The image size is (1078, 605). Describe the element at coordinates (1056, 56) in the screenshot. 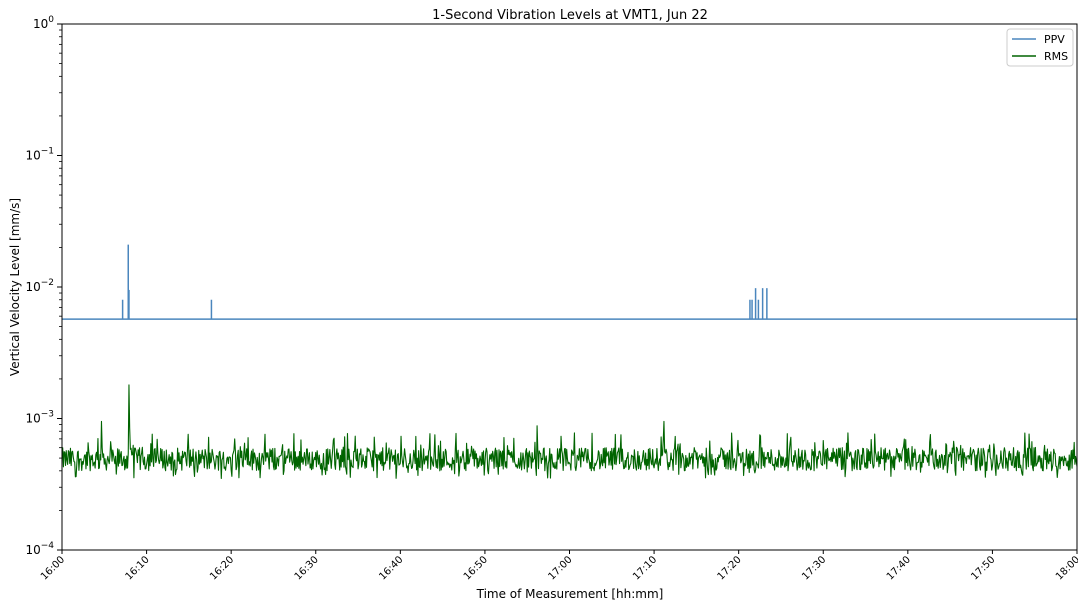

I see `legend-label-rms: RMS` at that location.